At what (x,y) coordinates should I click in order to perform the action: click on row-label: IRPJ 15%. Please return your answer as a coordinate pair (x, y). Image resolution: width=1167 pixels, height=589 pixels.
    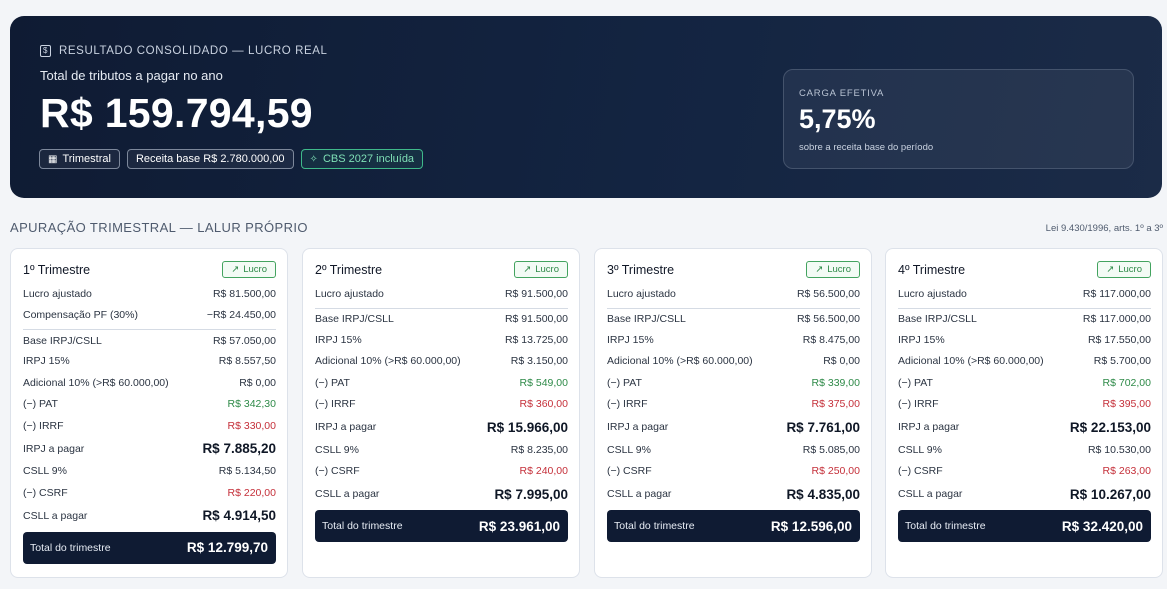
    Looking at the image, I should click on (338, 339).